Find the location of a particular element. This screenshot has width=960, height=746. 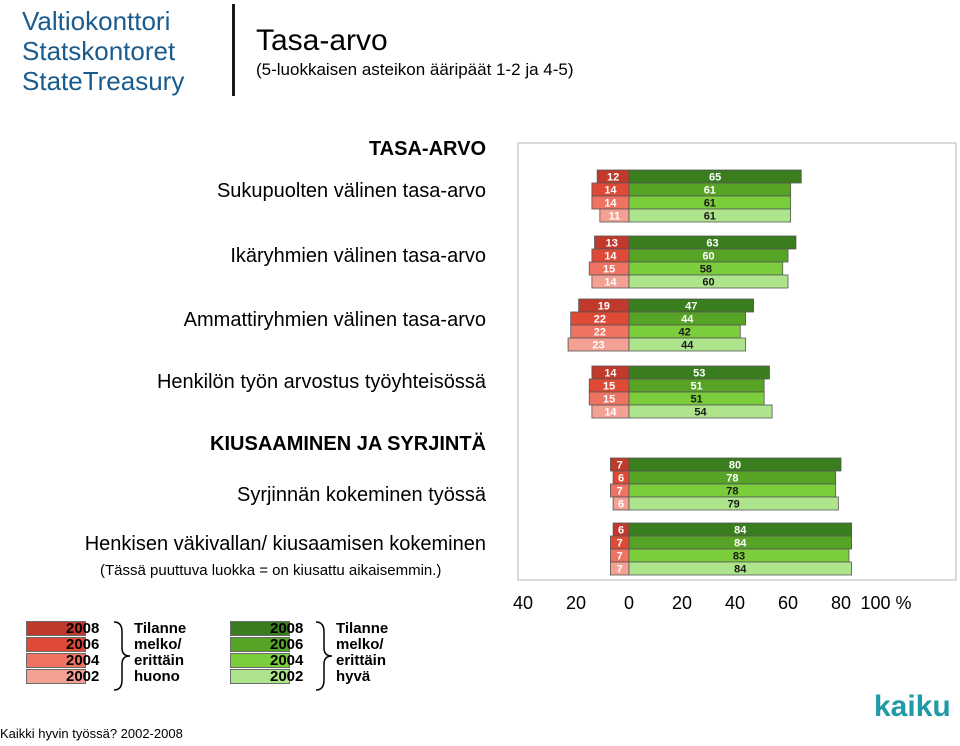

legend-label-positive: hyvä is located at coordinates (353, 676).